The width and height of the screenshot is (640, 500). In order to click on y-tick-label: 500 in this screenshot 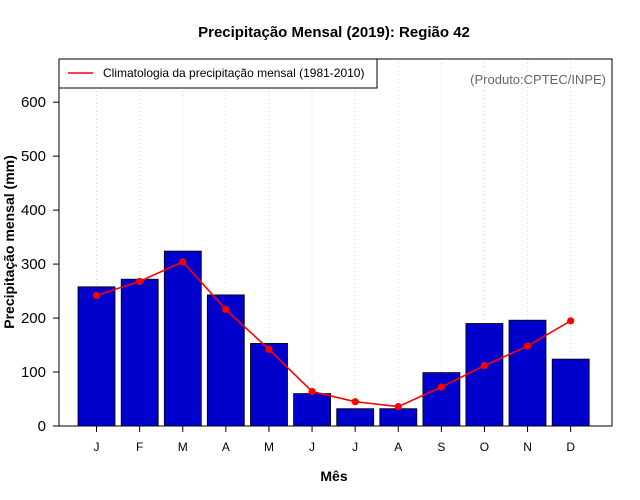, I will do `click(33, 156)`.